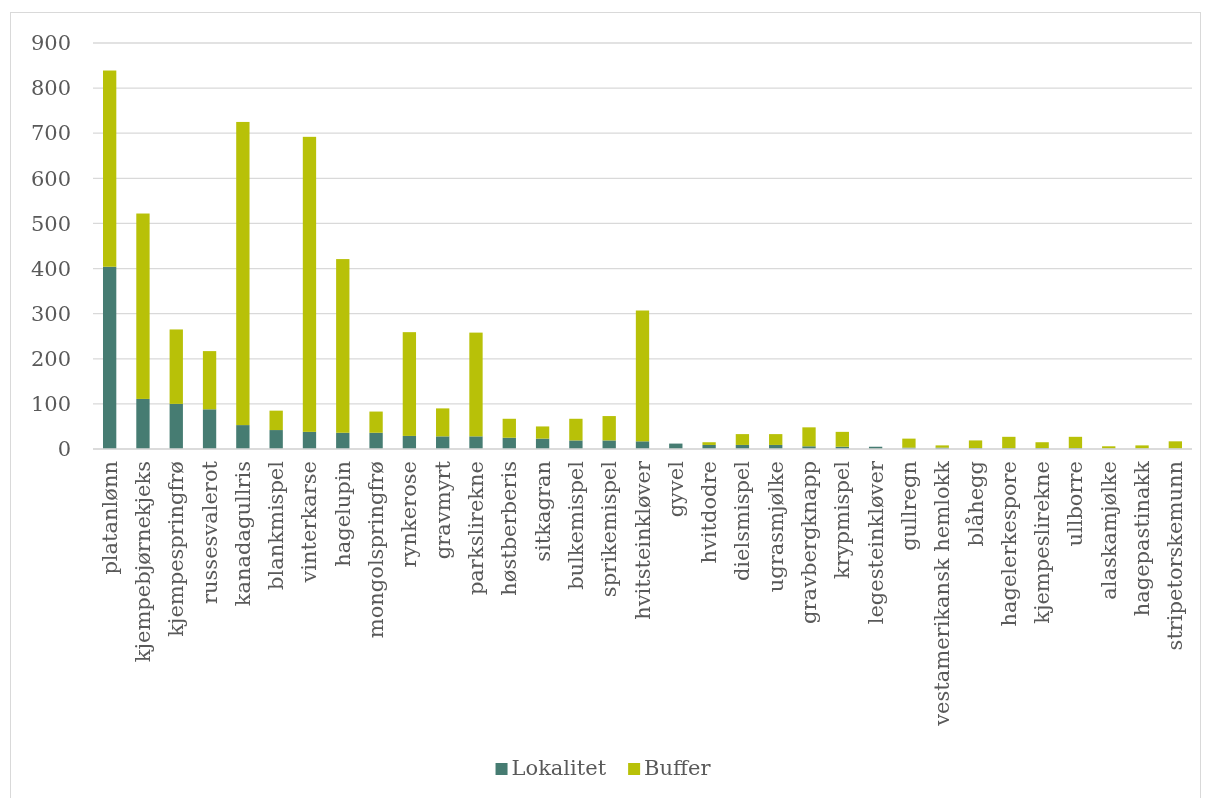  I want to click on y-tick-label: 600, so click(50, 178).